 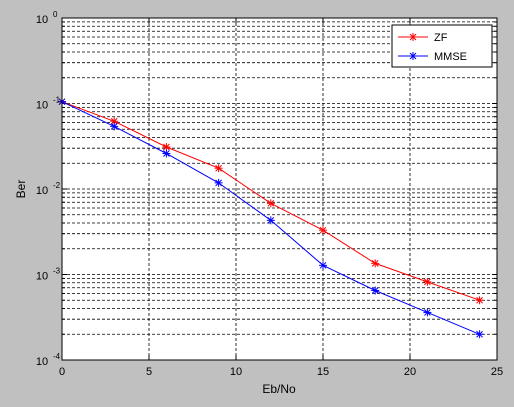 What do you see at coordinates (57, 356) in the screenshot?
I see `y-tick-exponent: -4` at bounding box center [57, 356].